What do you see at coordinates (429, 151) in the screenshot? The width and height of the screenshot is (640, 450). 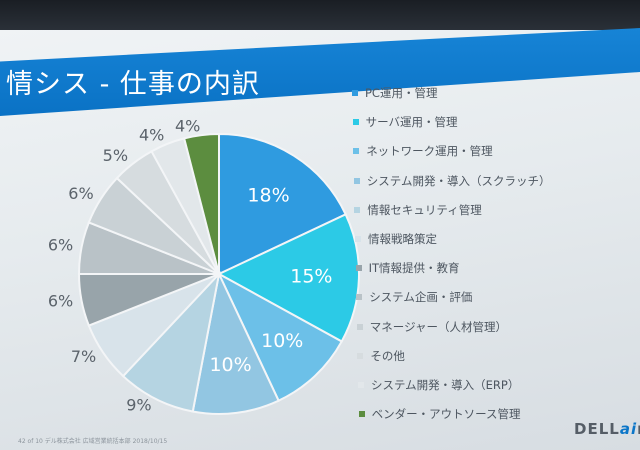 I see `legend-label: ネットワーク運用・管理` at bounding box center [429, 151].